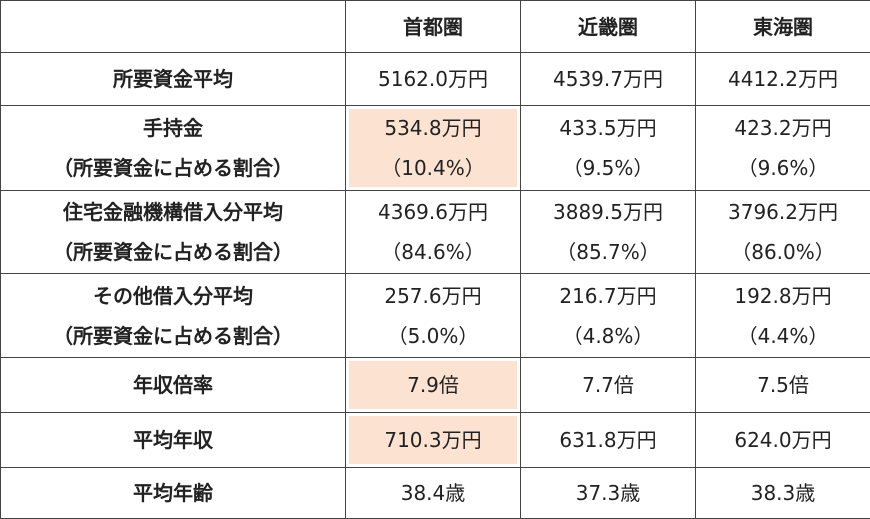 The image size is (870, 519). I want to click on value-cell: 3796.2万円（86.0%）, so click(783, 232).